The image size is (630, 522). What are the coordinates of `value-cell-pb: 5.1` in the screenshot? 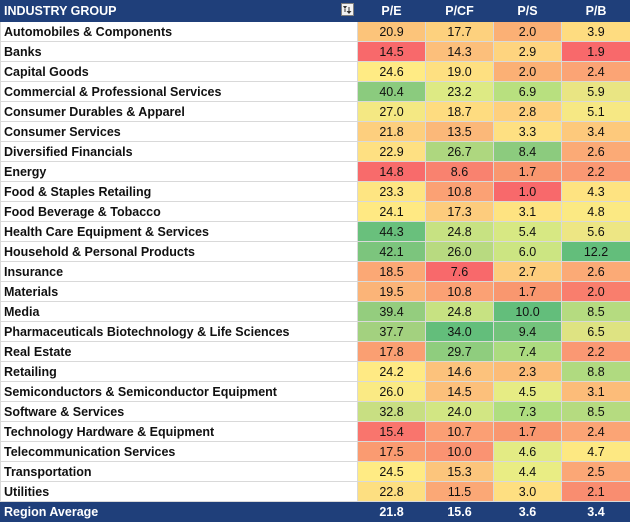 It's located at (595, 111).